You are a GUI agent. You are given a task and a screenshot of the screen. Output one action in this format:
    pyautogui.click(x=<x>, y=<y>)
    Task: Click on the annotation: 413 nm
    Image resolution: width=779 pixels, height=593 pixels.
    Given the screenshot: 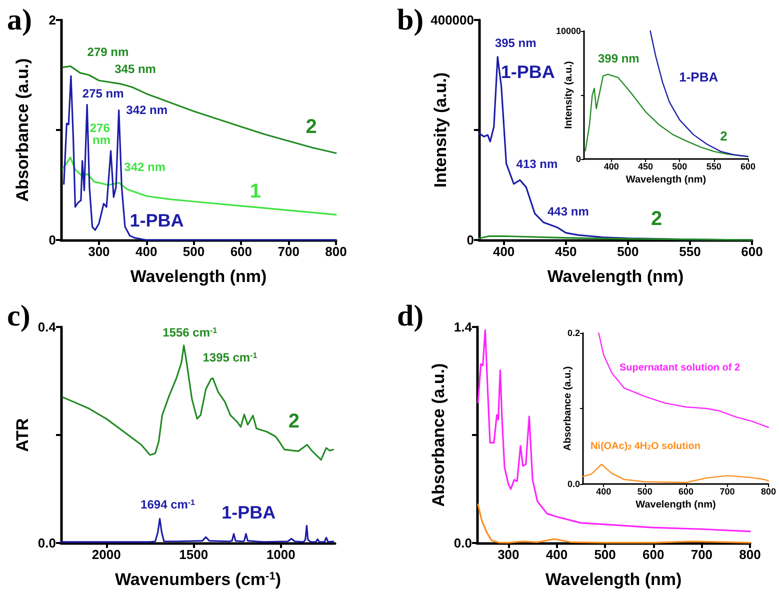 What is the action you would take?
    pyautogui.click(x=537, y=164)
    